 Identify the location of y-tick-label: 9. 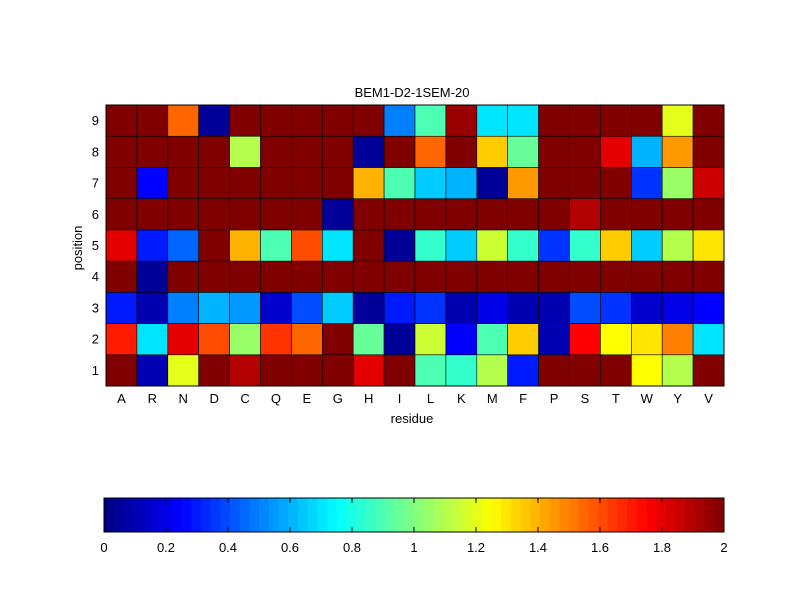
(95, 120).